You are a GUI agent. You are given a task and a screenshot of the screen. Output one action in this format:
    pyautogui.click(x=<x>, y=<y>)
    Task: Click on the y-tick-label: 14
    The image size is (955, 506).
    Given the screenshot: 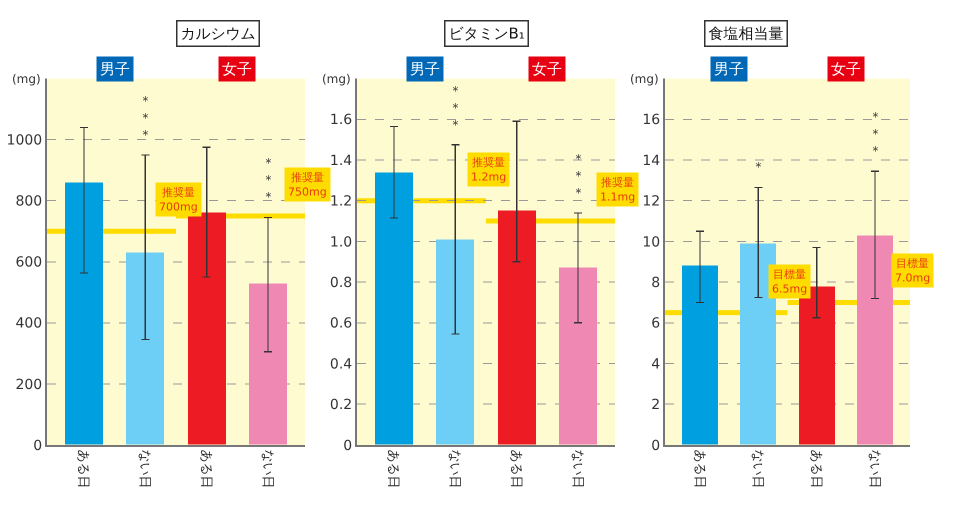 What is the action you would take?
    pyautogui.click(x=651, y=160)
    